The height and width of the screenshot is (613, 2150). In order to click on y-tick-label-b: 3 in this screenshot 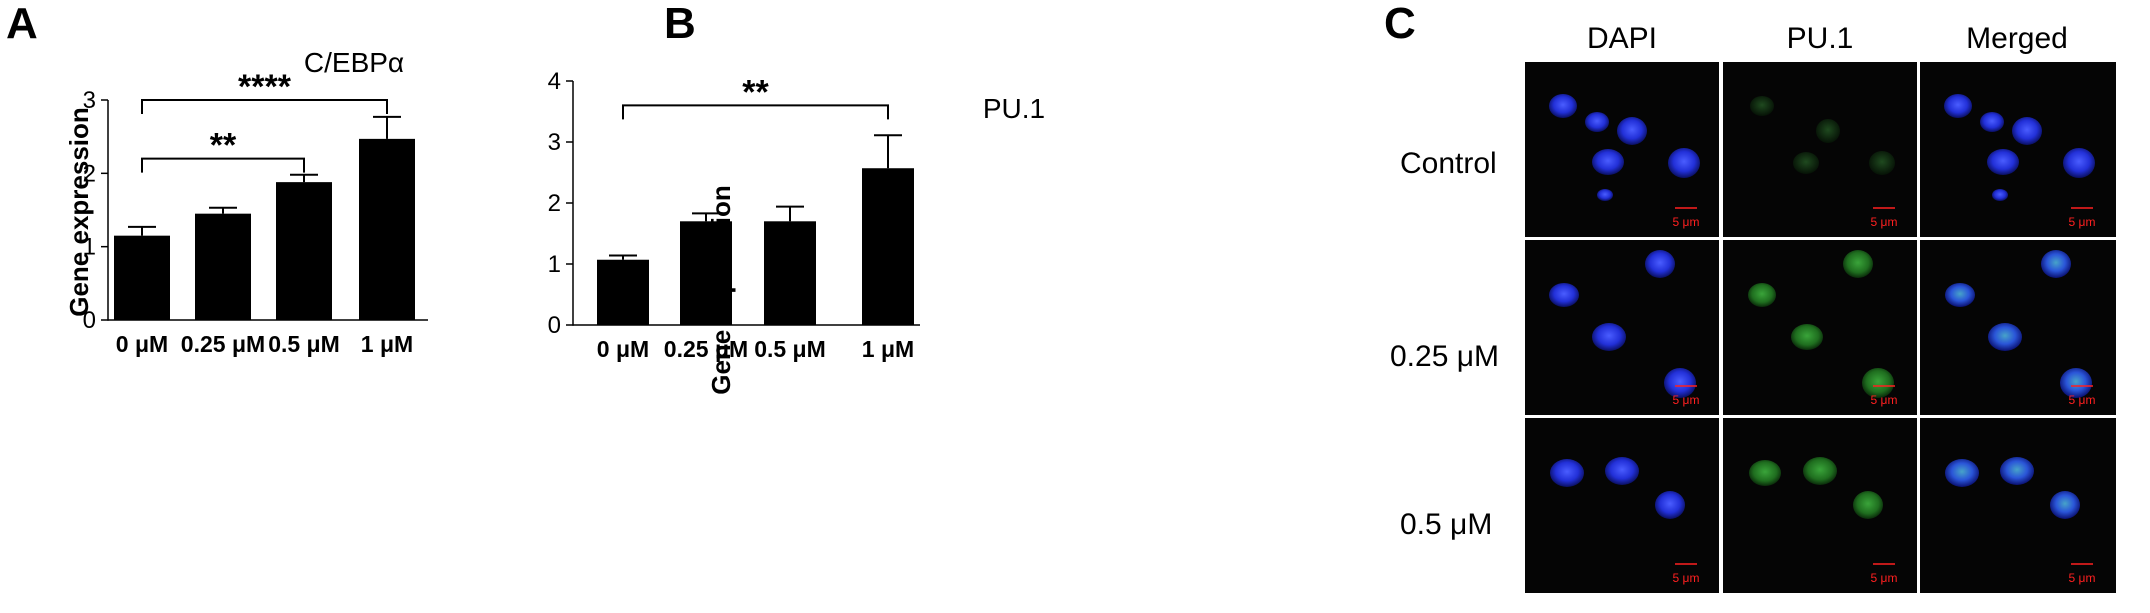, I will do `click(554, 142)`.